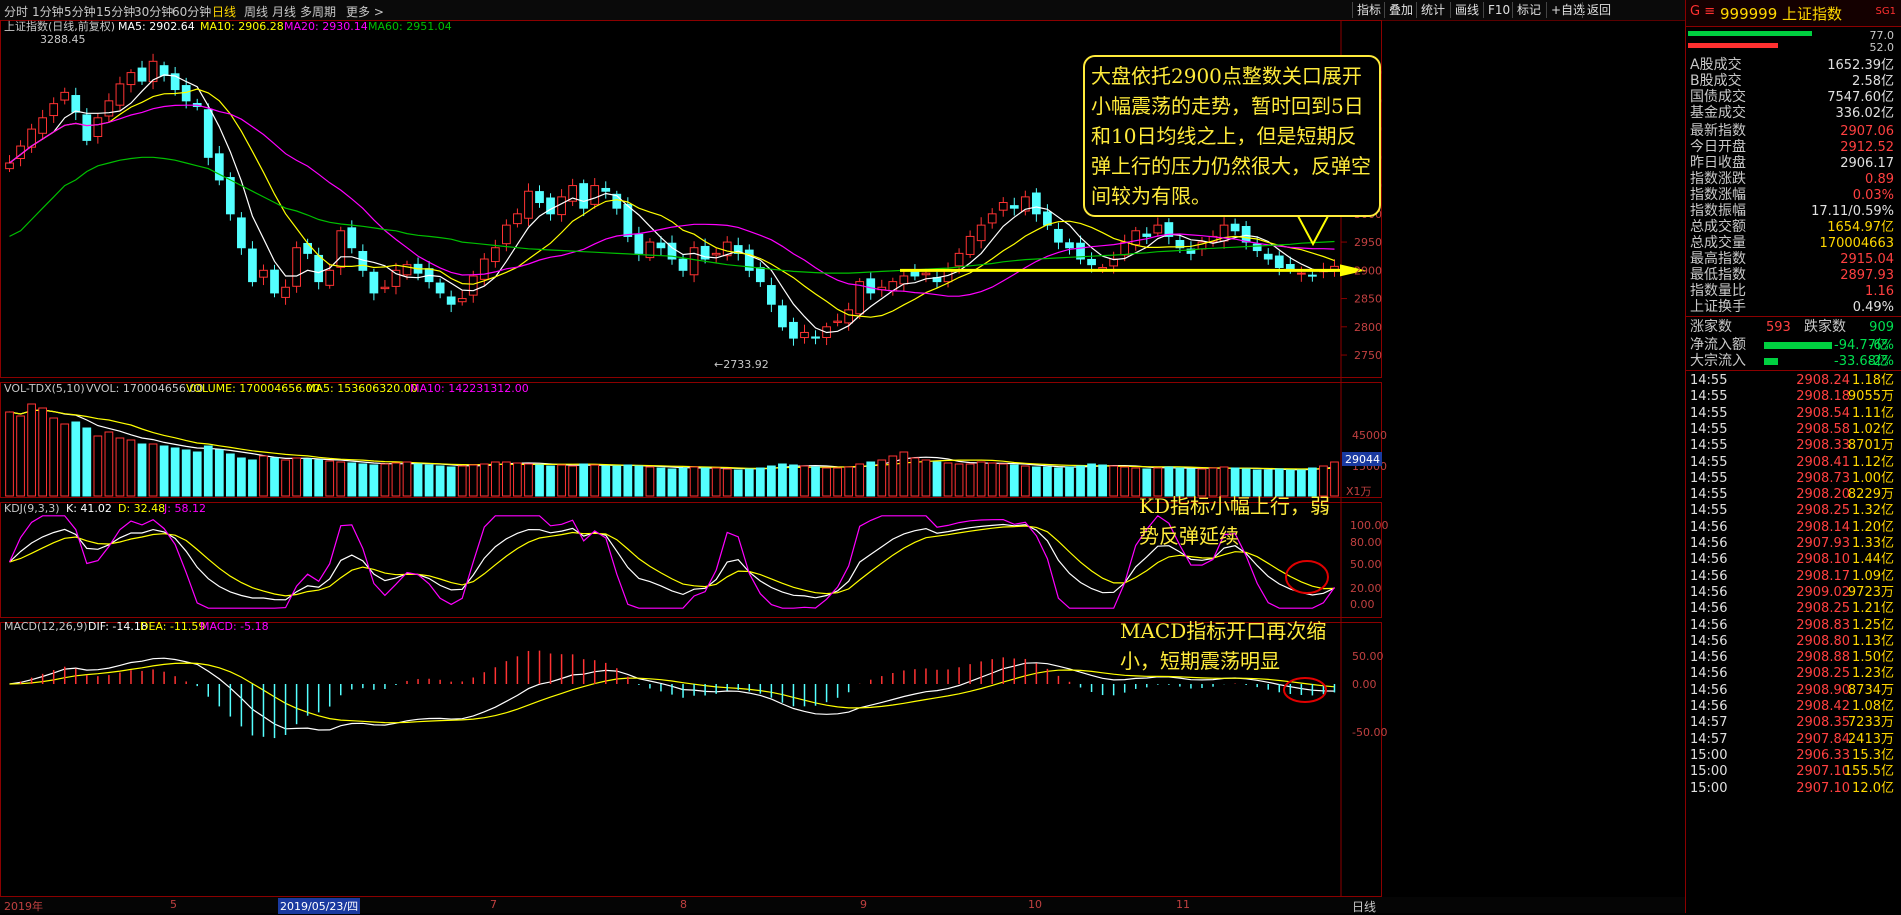 The height and width of the screenshot is (915, 1901). What do you see at coordinates (144, 388) in the screenshot?
I see `vol-legend: VVOL: 170004656.00` at bounding box center [144, 388].